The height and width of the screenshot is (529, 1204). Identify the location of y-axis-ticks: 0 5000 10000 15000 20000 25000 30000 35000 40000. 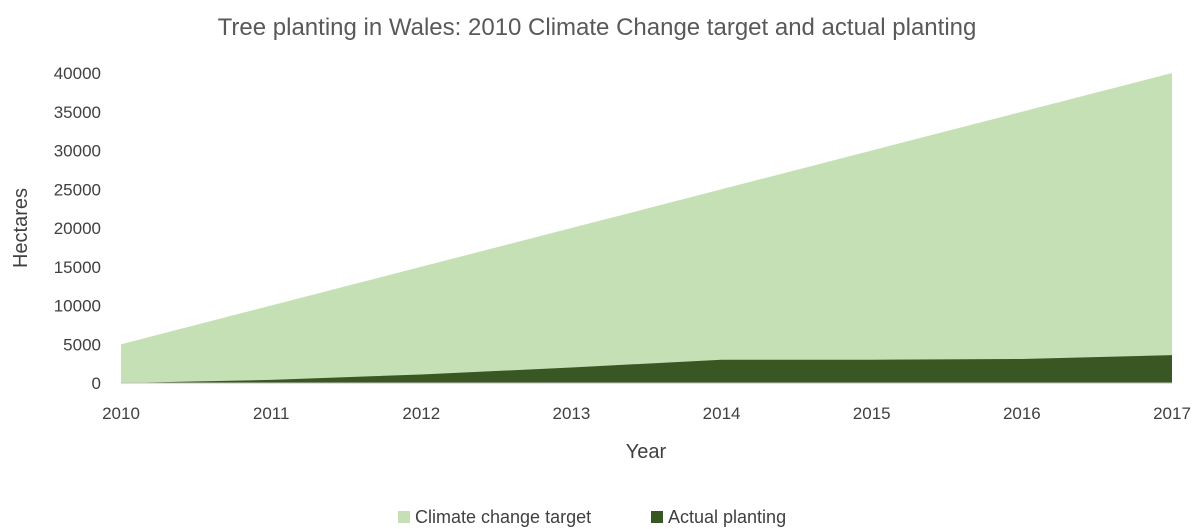
(77, 228).